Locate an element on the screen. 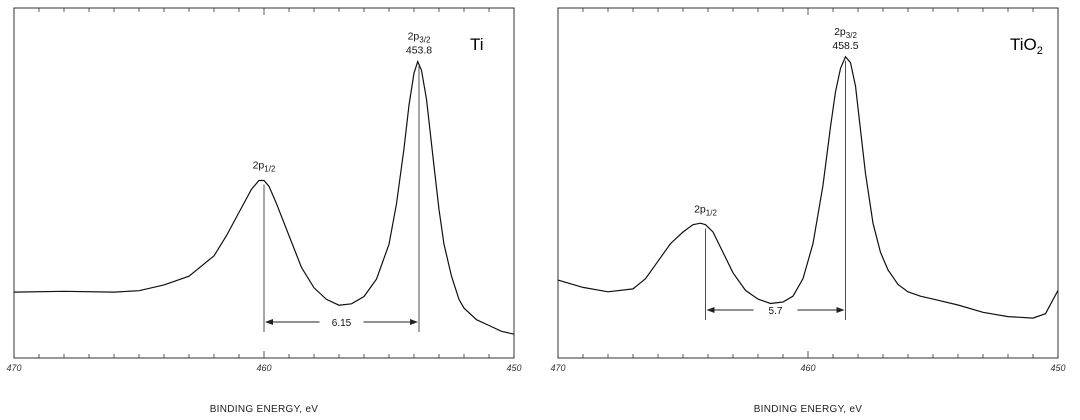  ti-x-axis-label: BINDING ENERGY, eV is located at coordinates (264, 409).